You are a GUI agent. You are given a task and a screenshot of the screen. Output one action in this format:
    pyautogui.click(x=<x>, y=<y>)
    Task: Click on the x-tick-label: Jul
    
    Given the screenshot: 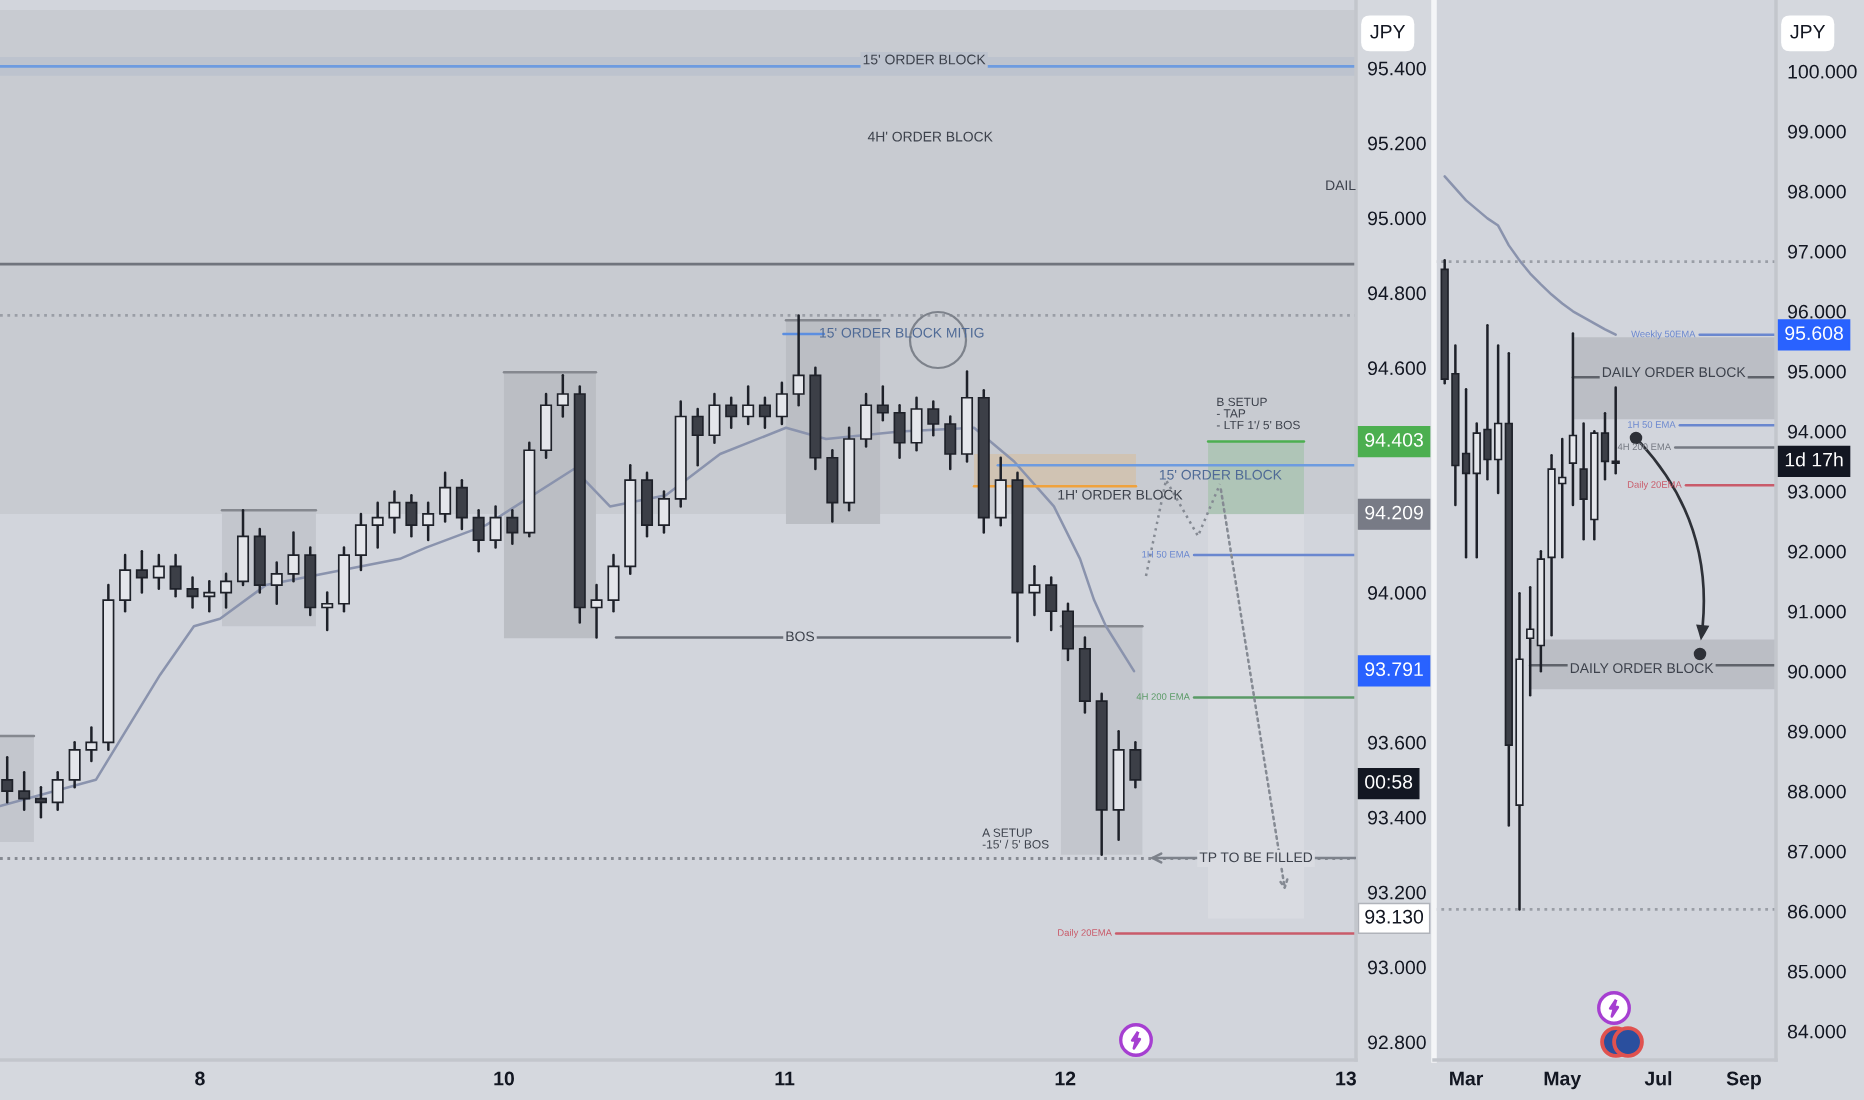 What is the action you would take?
    pyautogui.click(x=1658, y=1078)
    